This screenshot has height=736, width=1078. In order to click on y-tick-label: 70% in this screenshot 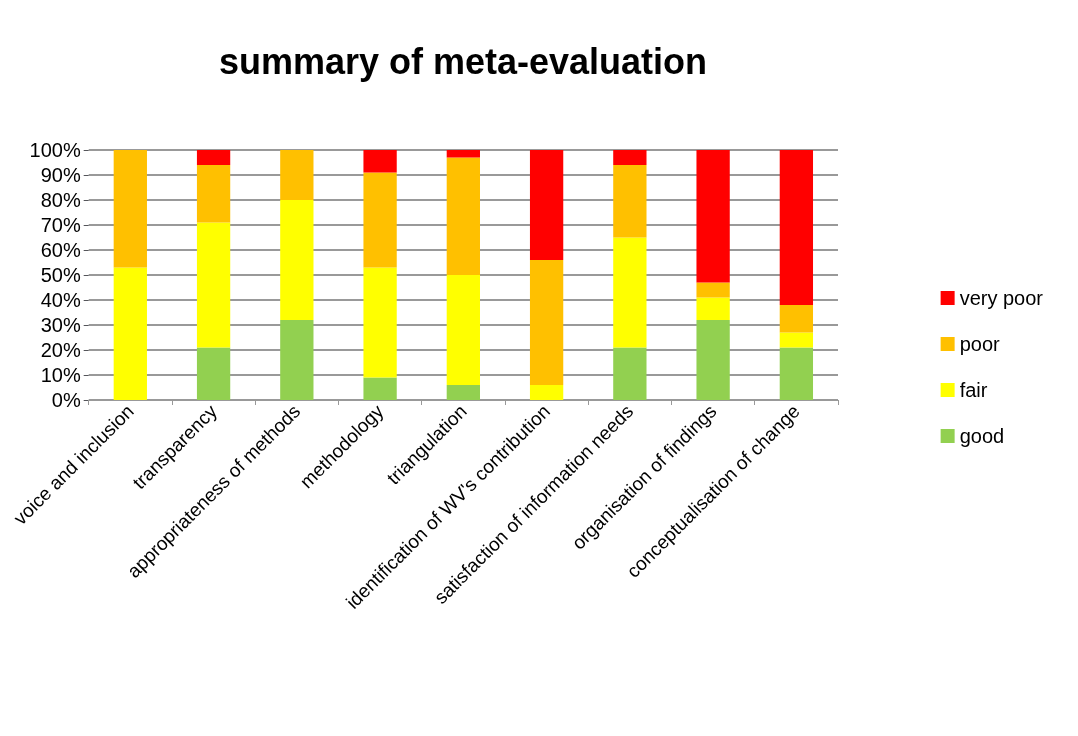, I will do `click(60, 225)`.